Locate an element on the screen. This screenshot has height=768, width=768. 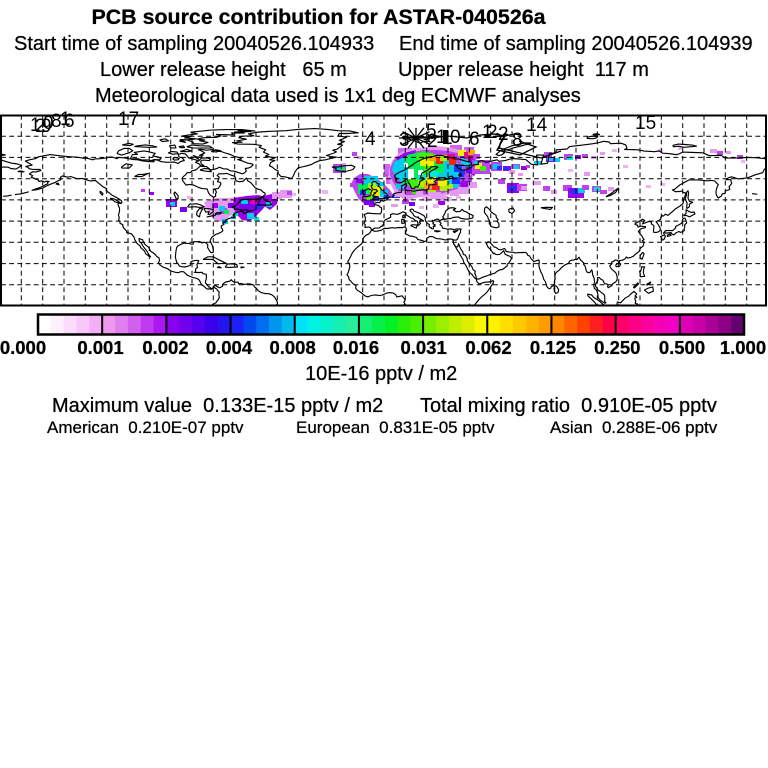
svg-text: 4 is located at coordinates (370, 139).